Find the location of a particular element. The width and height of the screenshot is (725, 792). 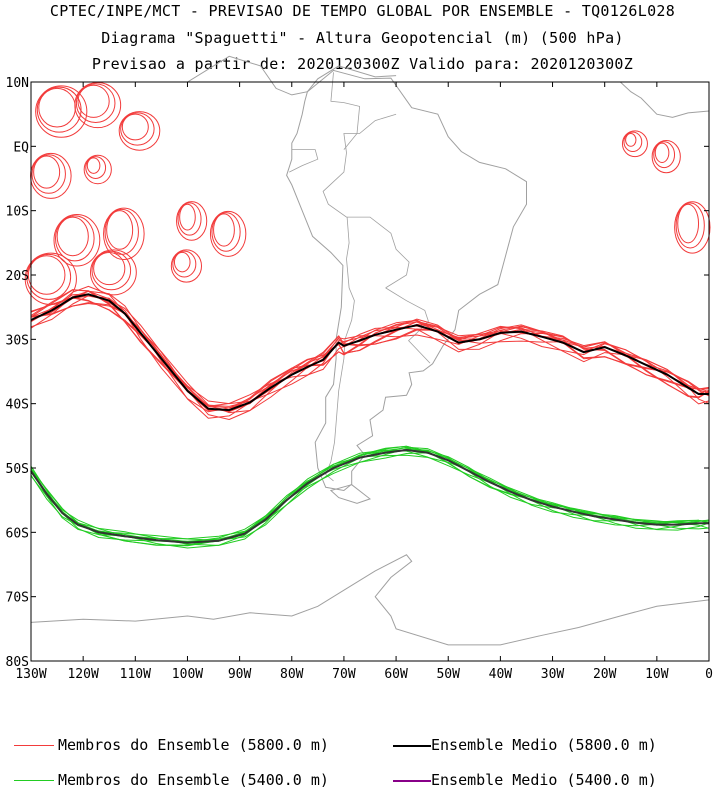

mean-5400-line is located at coordinates (369, 496).